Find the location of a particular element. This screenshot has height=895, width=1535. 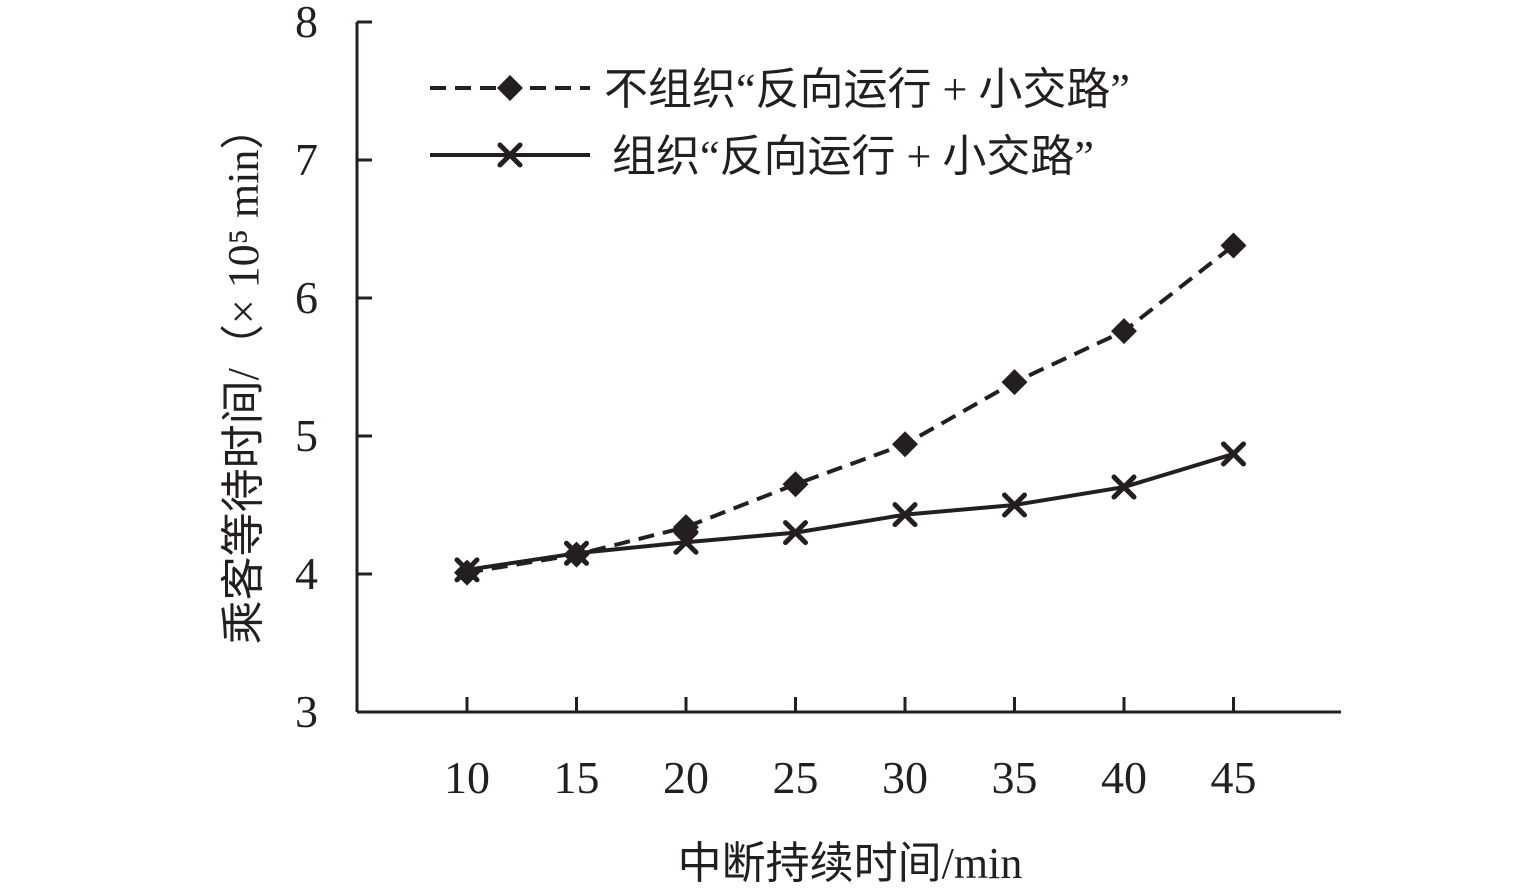

legend-diamond-marker is located at coordinates (510, 88).